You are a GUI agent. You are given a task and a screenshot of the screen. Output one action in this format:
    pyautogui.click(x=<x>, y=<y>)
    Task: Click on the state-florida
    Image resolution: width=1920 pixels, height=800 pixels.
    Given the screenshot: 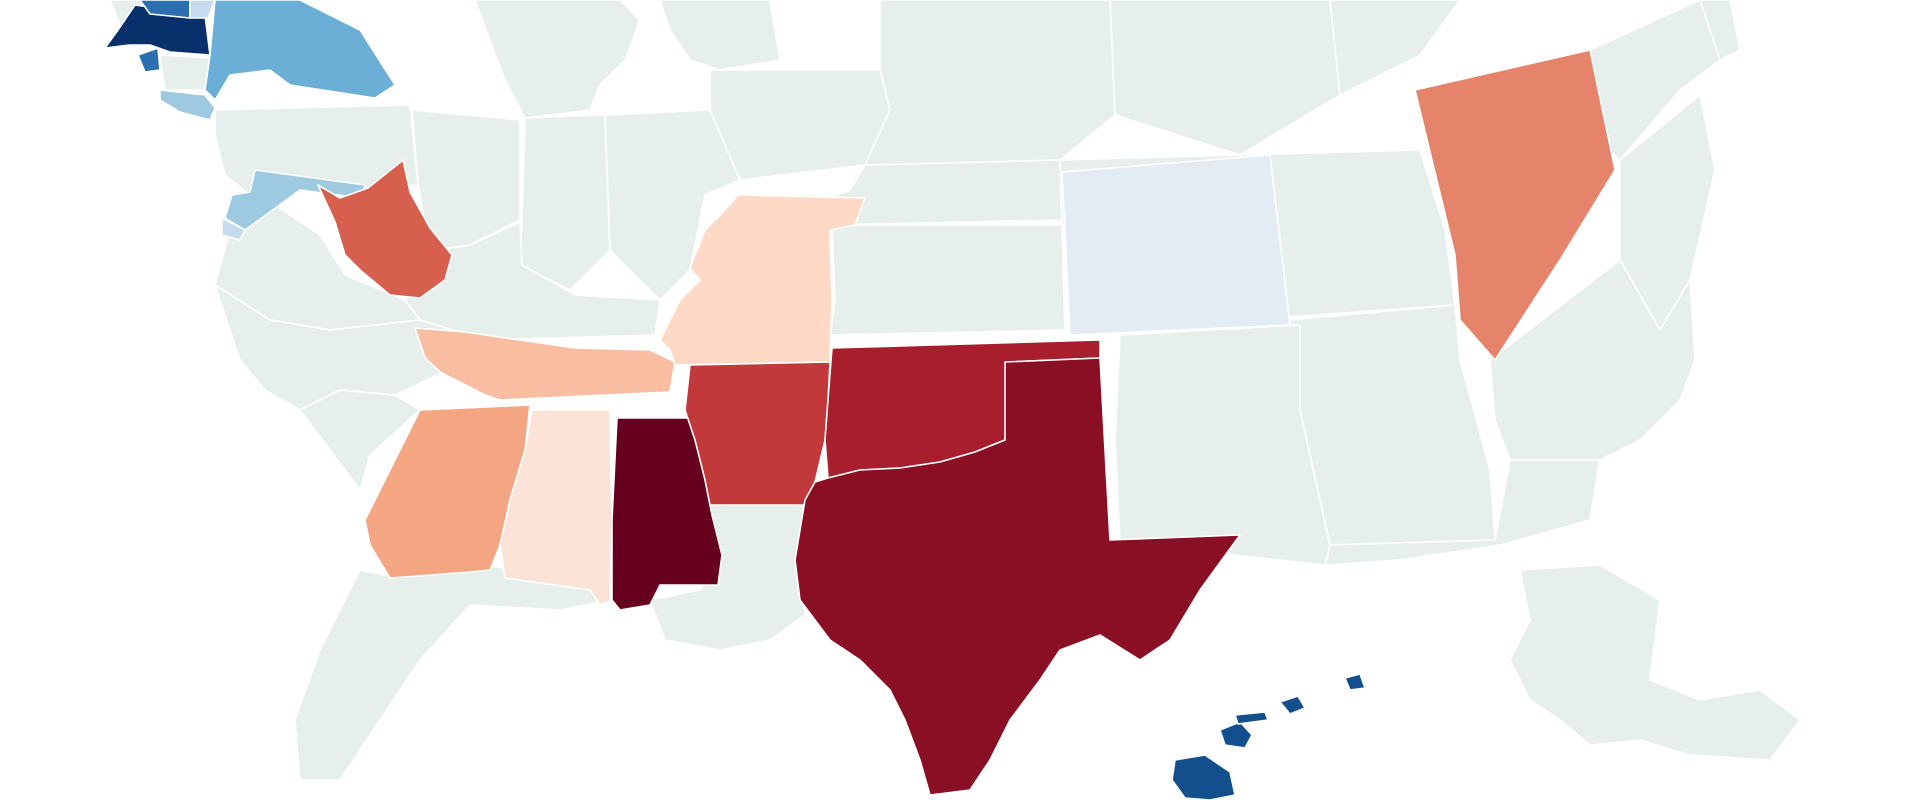 What is the action you would take?
    pyautogui.click(x=452, y=672)
    